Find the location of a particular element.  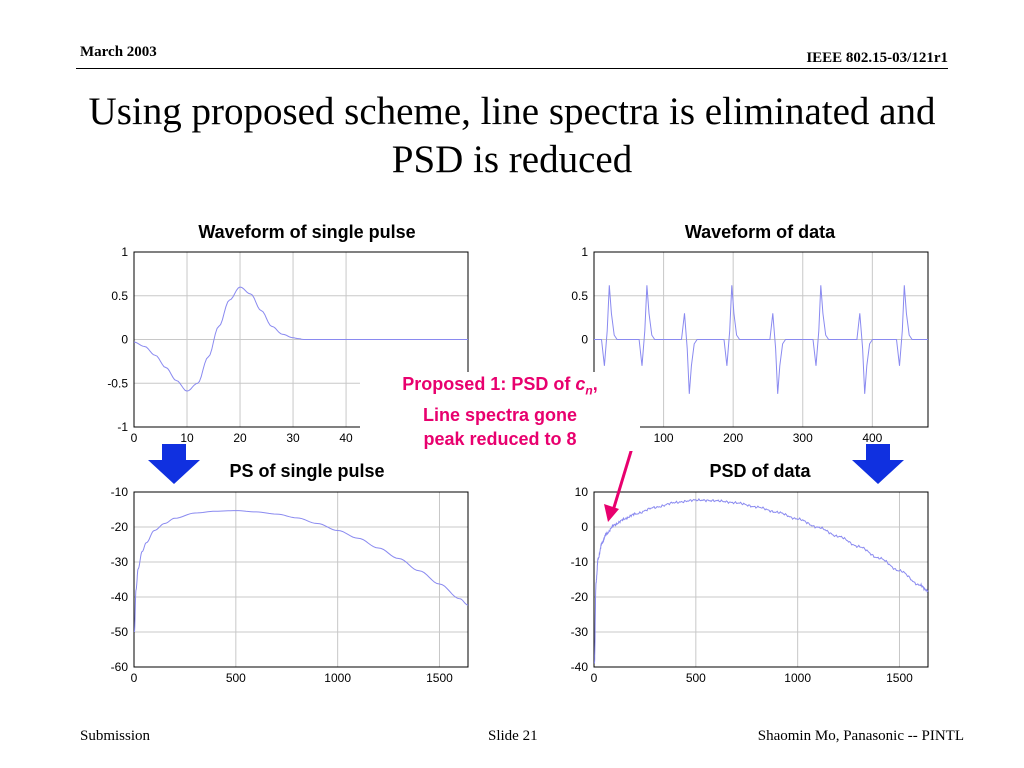

annotation-line-3: peak reduced to 8 is located at coordinates (500, 438).